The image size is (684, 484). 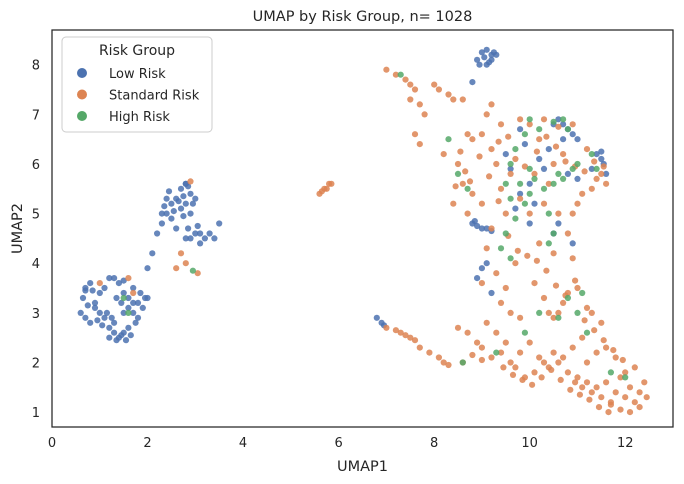 What do you see at coordinates (137, 74) in the screenshot?
I see `legend-label: Low Risk` at bounding box center [137, 74].